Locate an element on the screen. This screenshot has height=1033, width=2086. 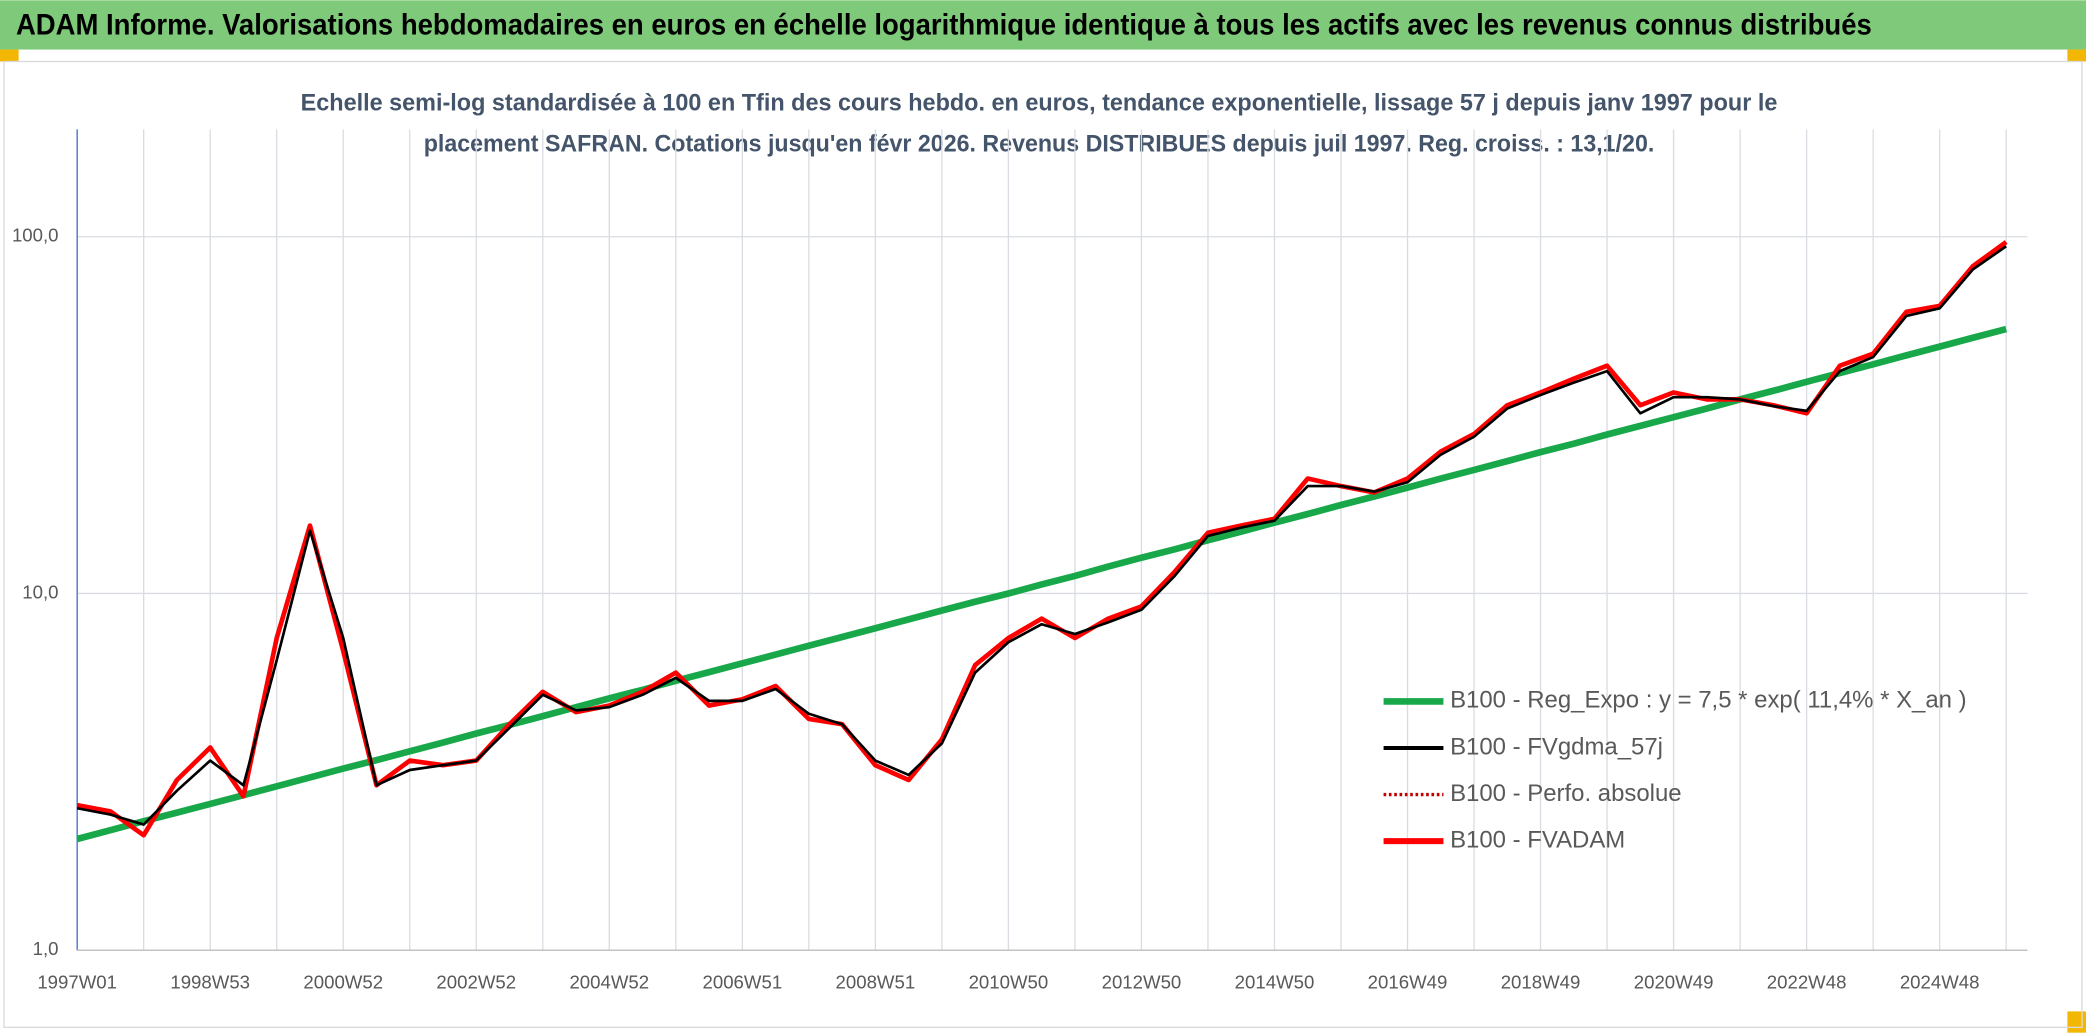
y-tick-label: 10,0 is located at coordinates (40, 591).